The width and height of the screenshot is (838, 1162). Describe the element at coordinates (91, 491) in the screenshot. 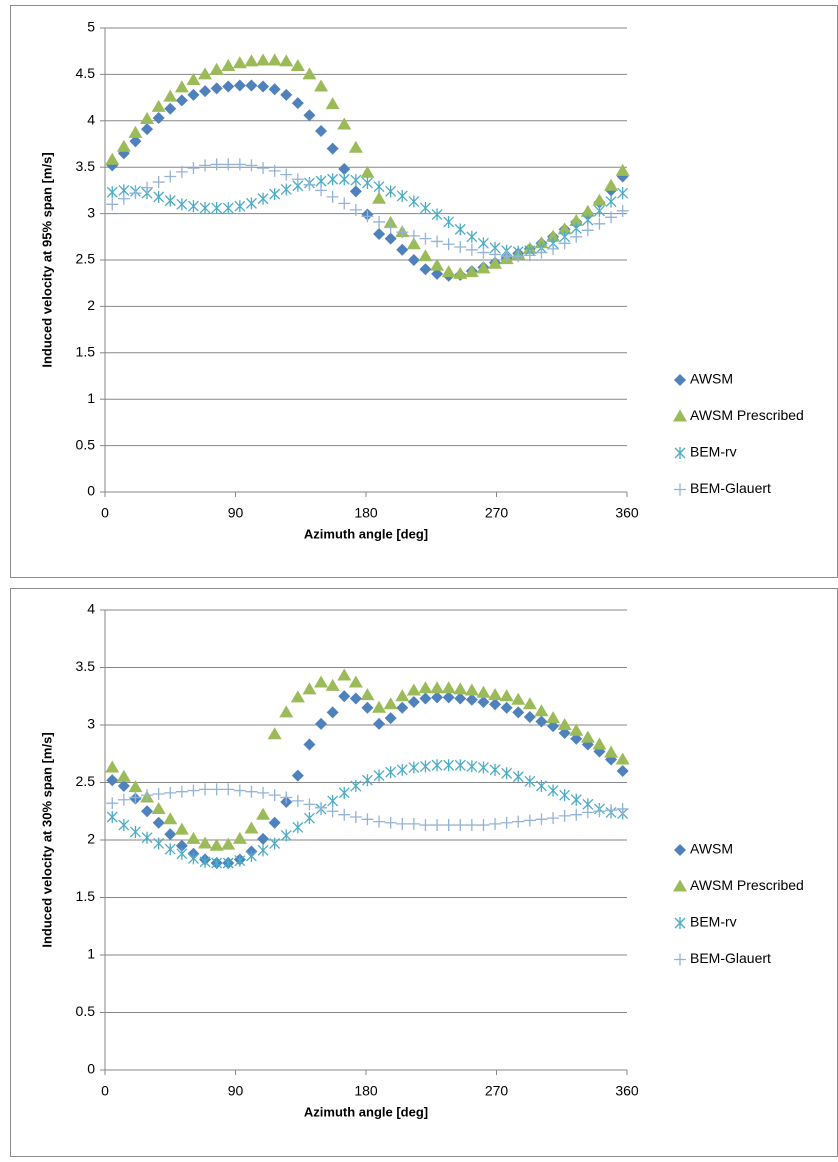

I see `y-tick-label: 0` at that location.